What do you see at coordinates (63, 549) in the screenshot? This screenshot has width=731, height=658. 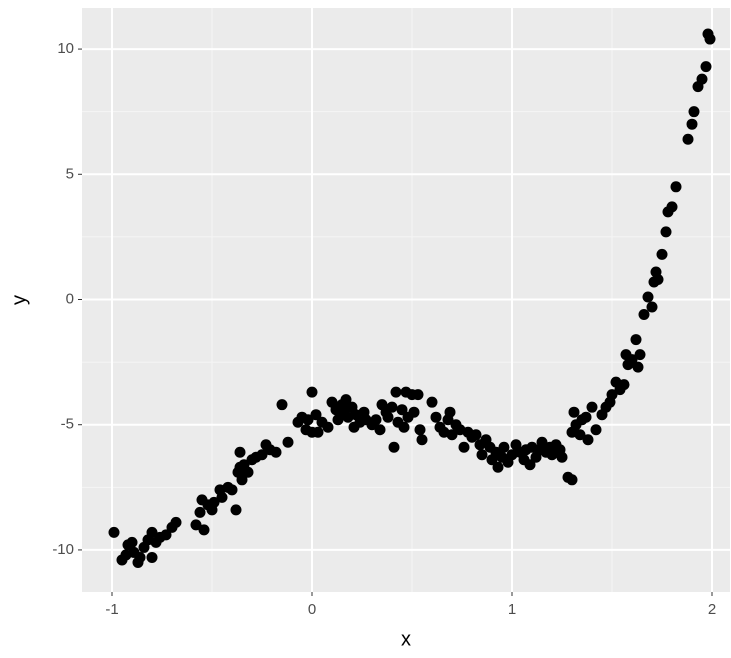 I see `y-tick-label: -10` at bounding box center [63, 549].